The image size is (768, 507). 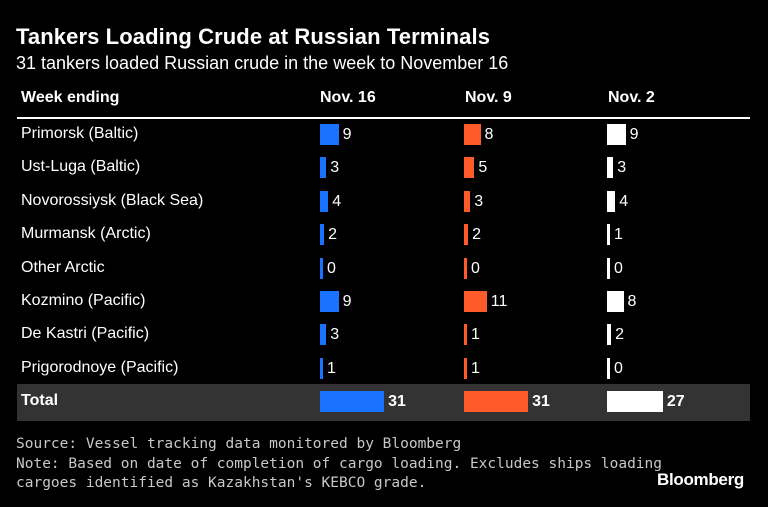 What do you see at coordinates (86, 234) in the screenshot?
I see `row-label: Murmansk (Arctic)` at bounding box center [86, 234].